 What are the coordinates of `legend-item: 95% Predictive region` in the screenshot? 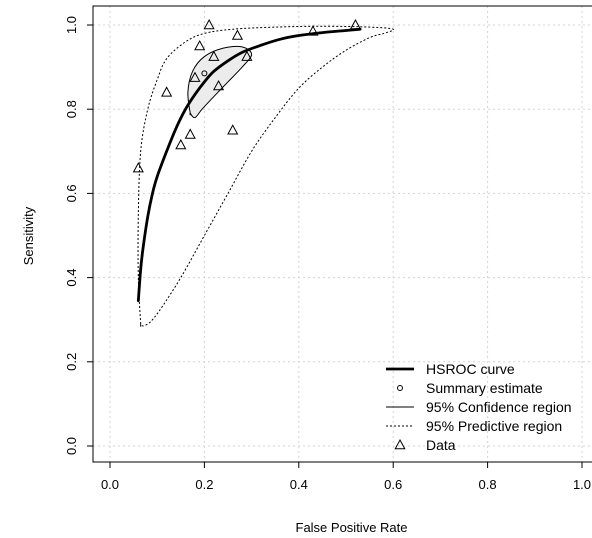 It's located at (474, 426).